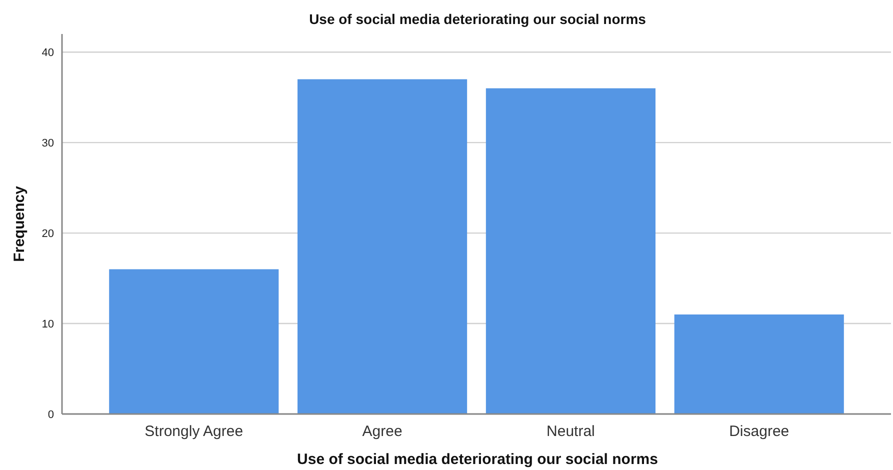 This screenshot has height=470, width=893. What do you see at coordinates (51, 414) in the screenshot?
I see `y-tick-label: 0` at bounding box center [51, 414].